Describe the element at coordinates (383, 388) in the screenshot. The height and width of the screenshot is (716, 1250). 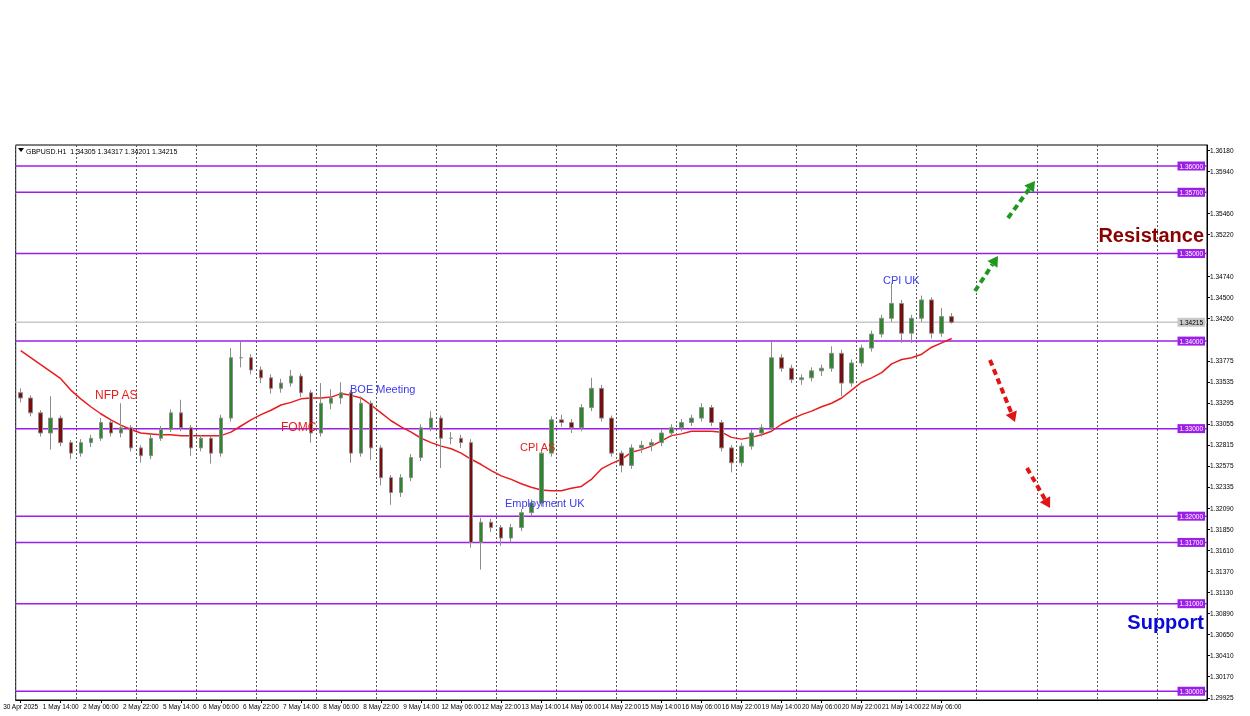
I see `annotation: BOE Meeting` at that location.